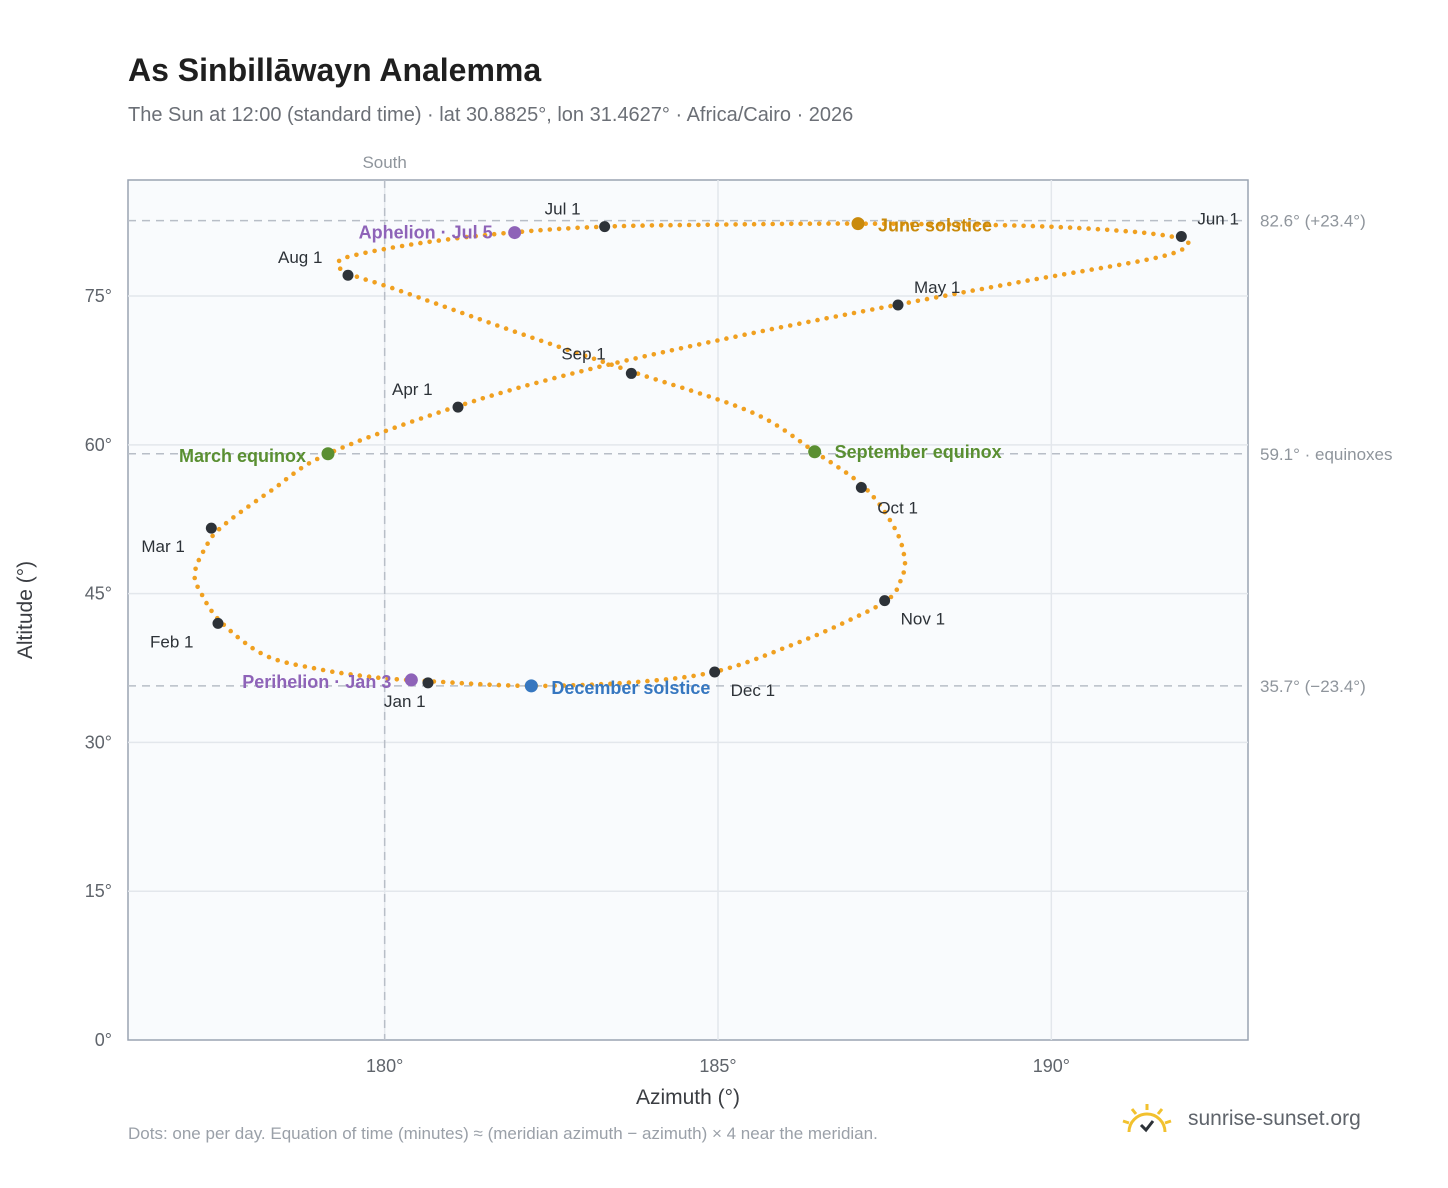 The image size is (1448, 1188). I want to click on event-marker-dot, so click(531, 686).